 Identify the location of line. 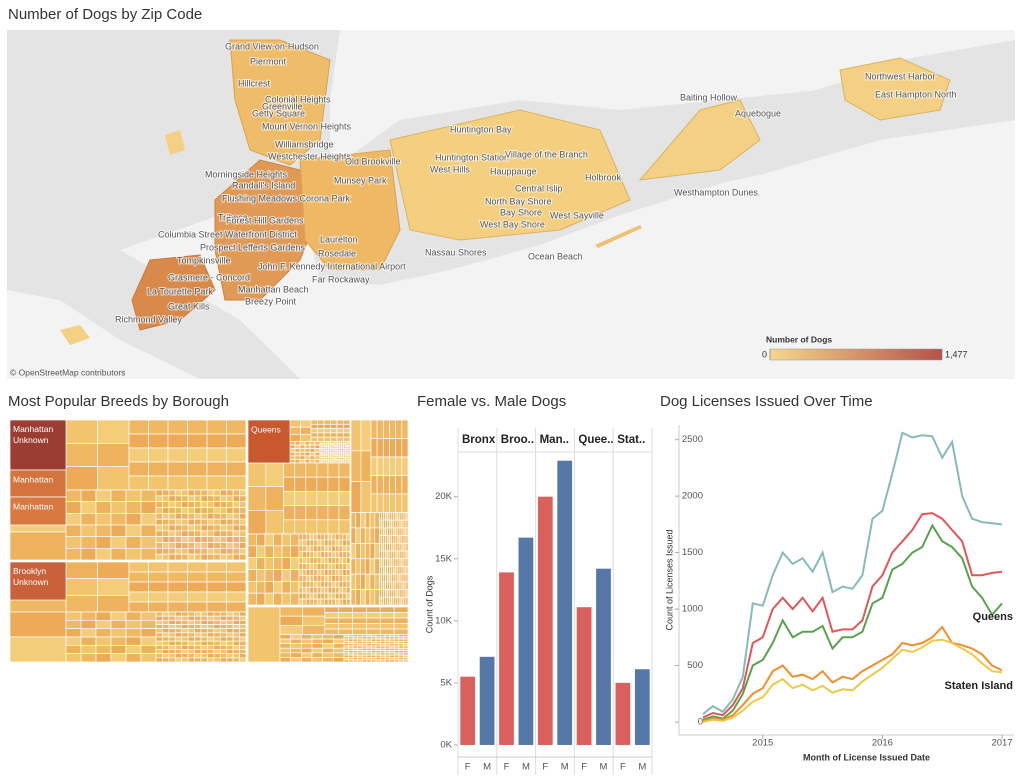
(852, 573).